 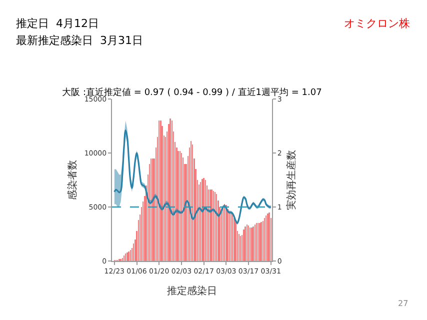 I want to click on text: 推定日 4月12日, so click(x=57, y=23).